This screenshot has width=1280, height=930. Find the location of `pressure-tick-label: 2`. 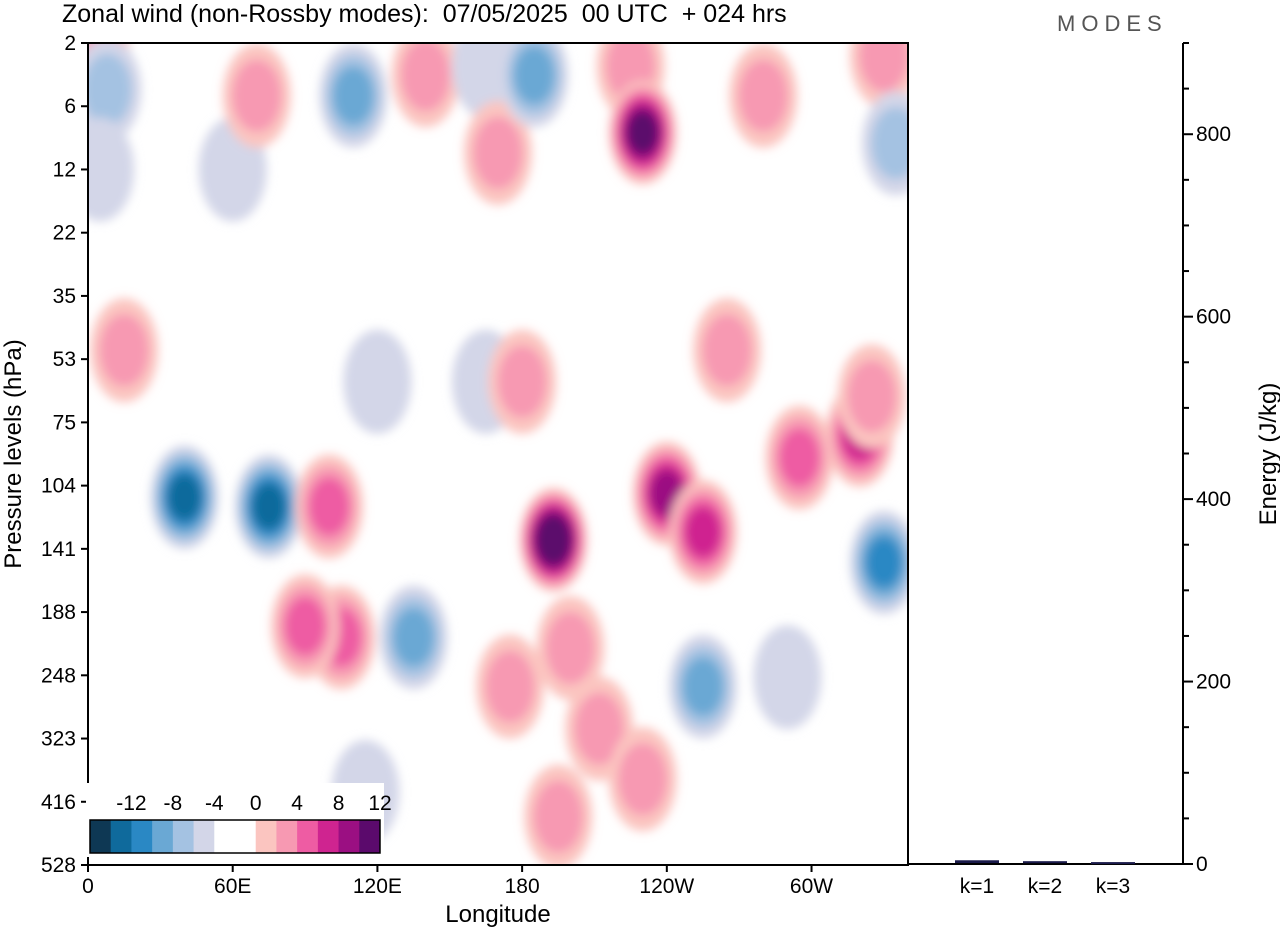

pressure-tick-label: 2 is located at coordinates (70, 43).